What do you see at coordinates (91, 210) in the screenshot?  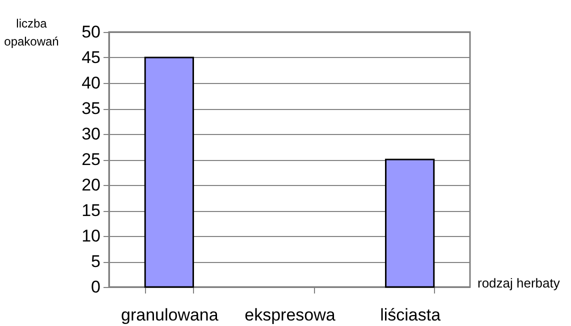 I see `y-tick-label: 15` at bounding box center [91, 210].